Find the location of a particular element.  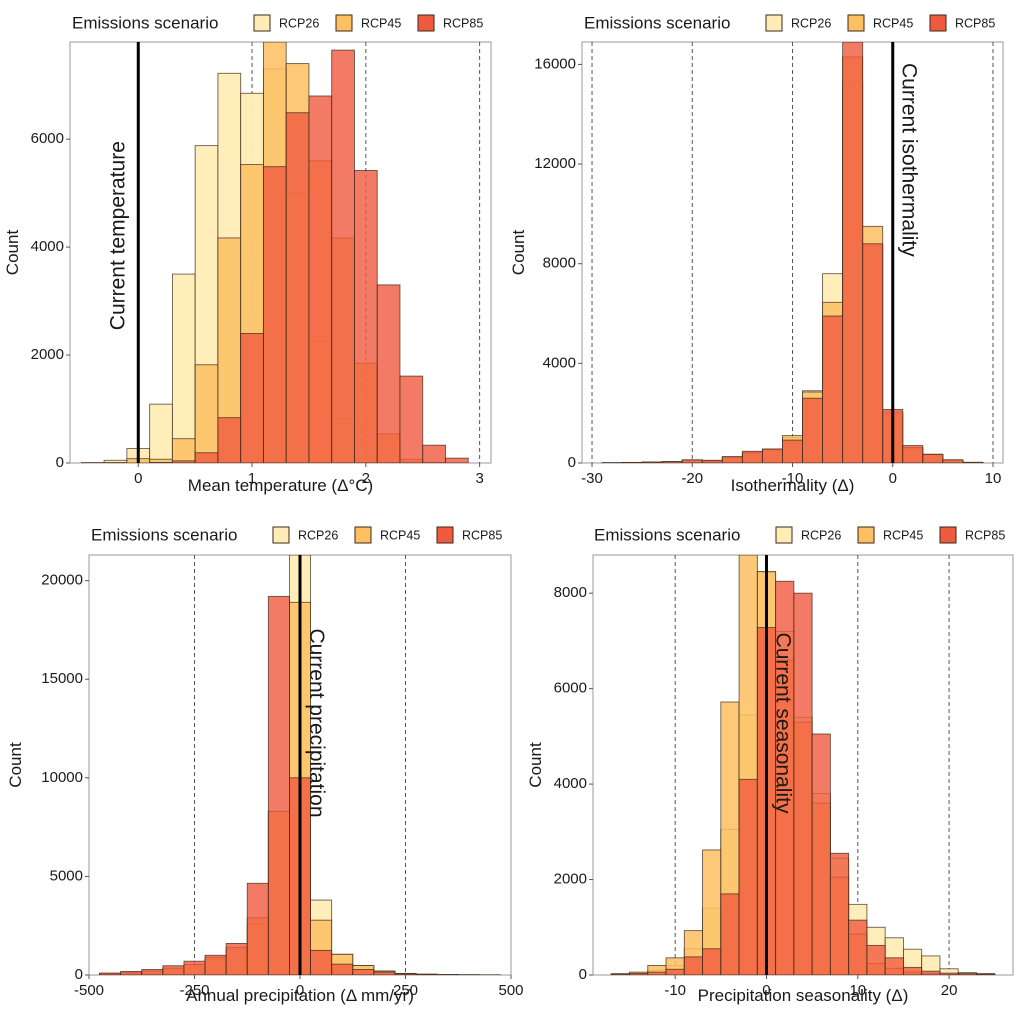

y-axis: 0 5000 10000 15000 20000 Count is located at coordinates (47, 777).